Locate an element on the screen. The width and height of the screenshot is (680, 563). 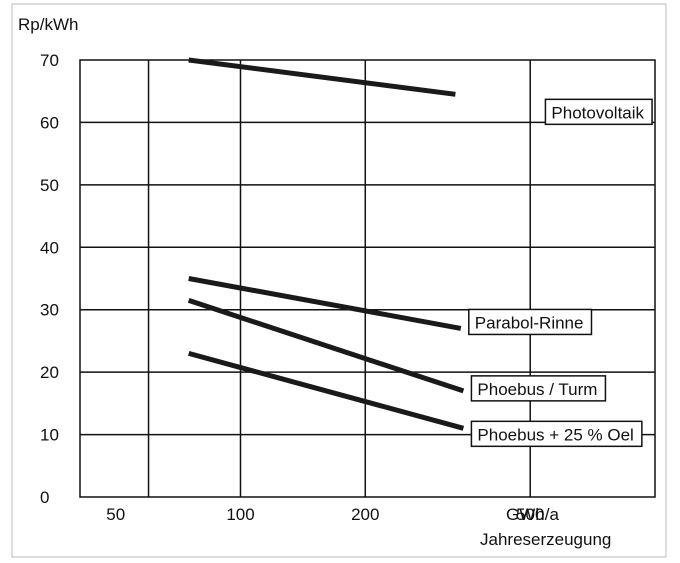
y-axis-label: Rp/kWh is located at coordinates (48, 24).